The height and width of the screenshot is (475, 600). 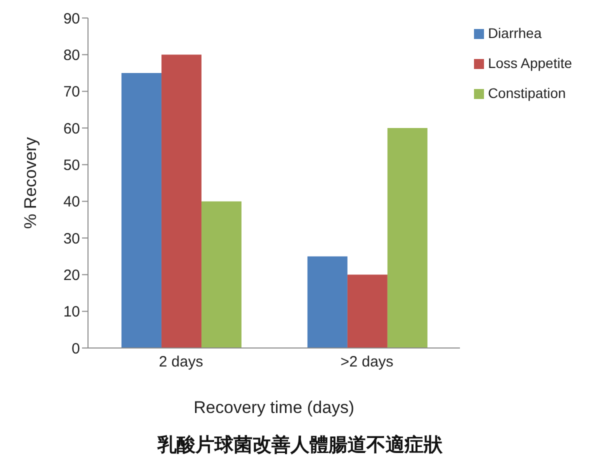 I want to click on y-tick-label: 80, so click(x=71, y=55).